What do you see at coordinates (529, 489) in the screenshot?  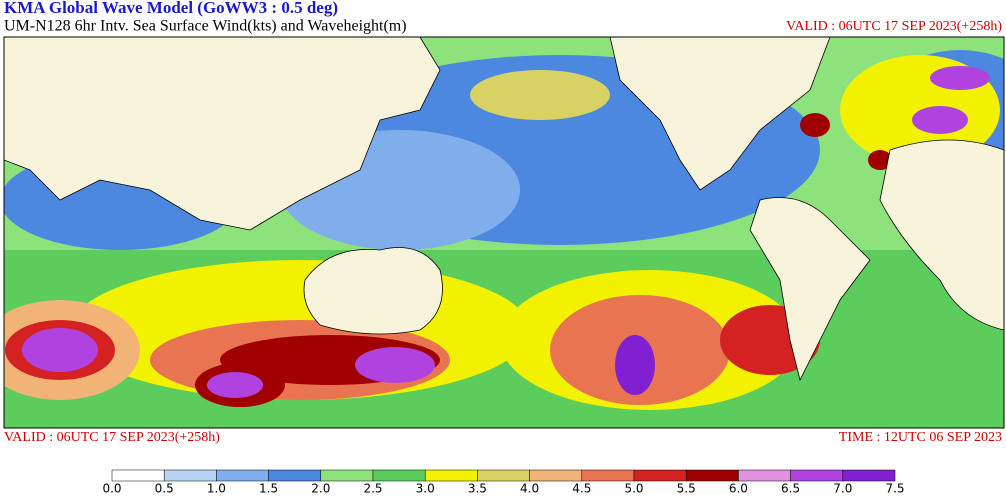 I see `colorbar-label: 4.0` at bounding box center [529, 489].